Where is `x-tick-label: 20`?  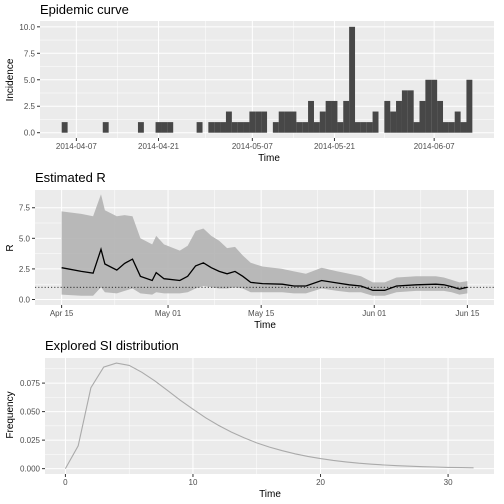
x-tick-label: 20 is located at coordinates (320, 482).